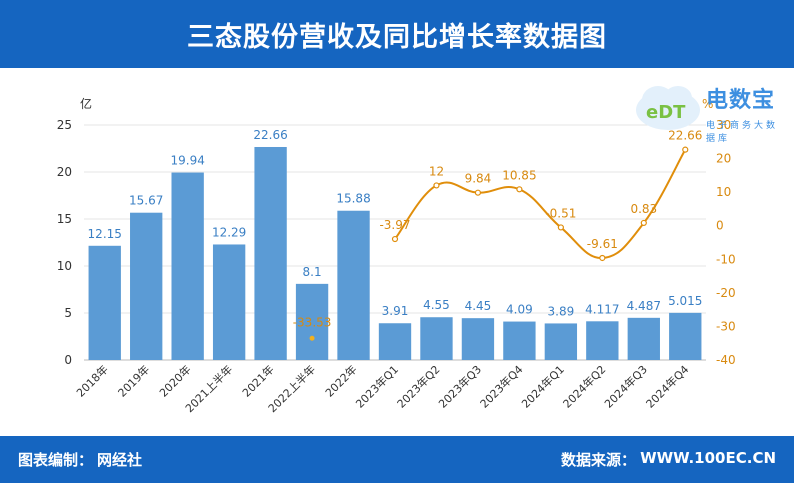  I want to click on footer-source: 数据来源： WWW.100EC.CN, so click(668, 459).